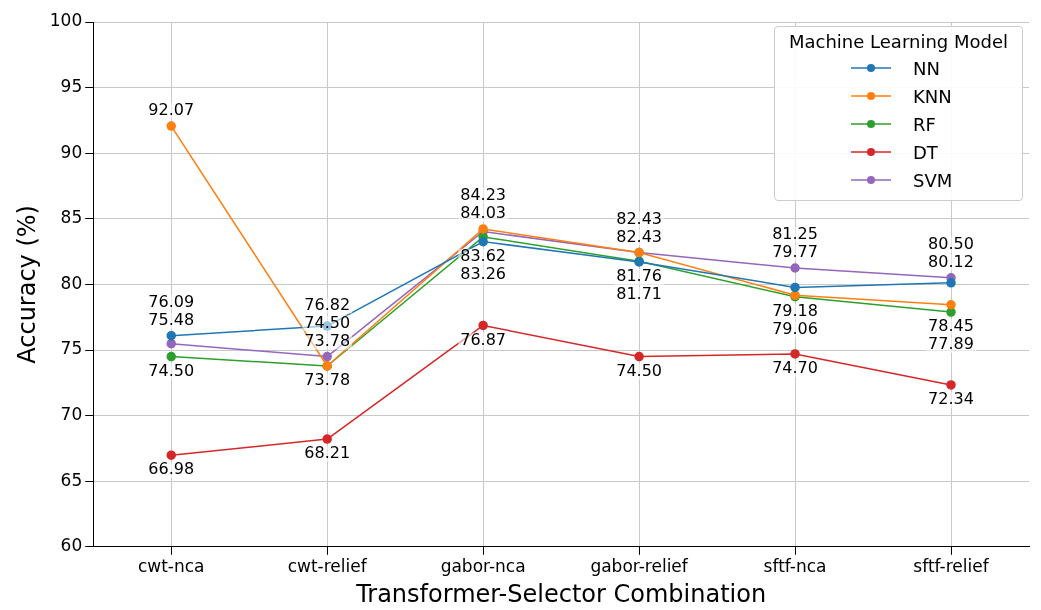 Image resolution: width=1041 pixels, height=610 pixels. What do you see at coordinates (71, 282) in the screenshot?
I see `y-tick-label: 80` at bounding box center [71, 282].